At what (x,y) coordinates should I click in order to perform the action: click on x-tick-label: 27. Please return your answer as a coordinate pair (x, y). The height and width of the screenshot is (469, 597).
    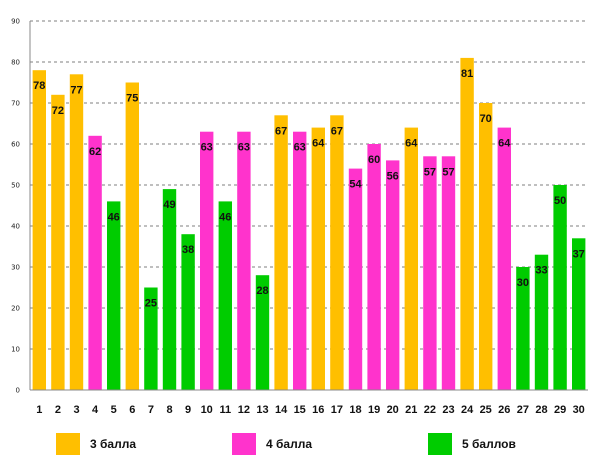
    Looking at the image, I should click on (523, 410).